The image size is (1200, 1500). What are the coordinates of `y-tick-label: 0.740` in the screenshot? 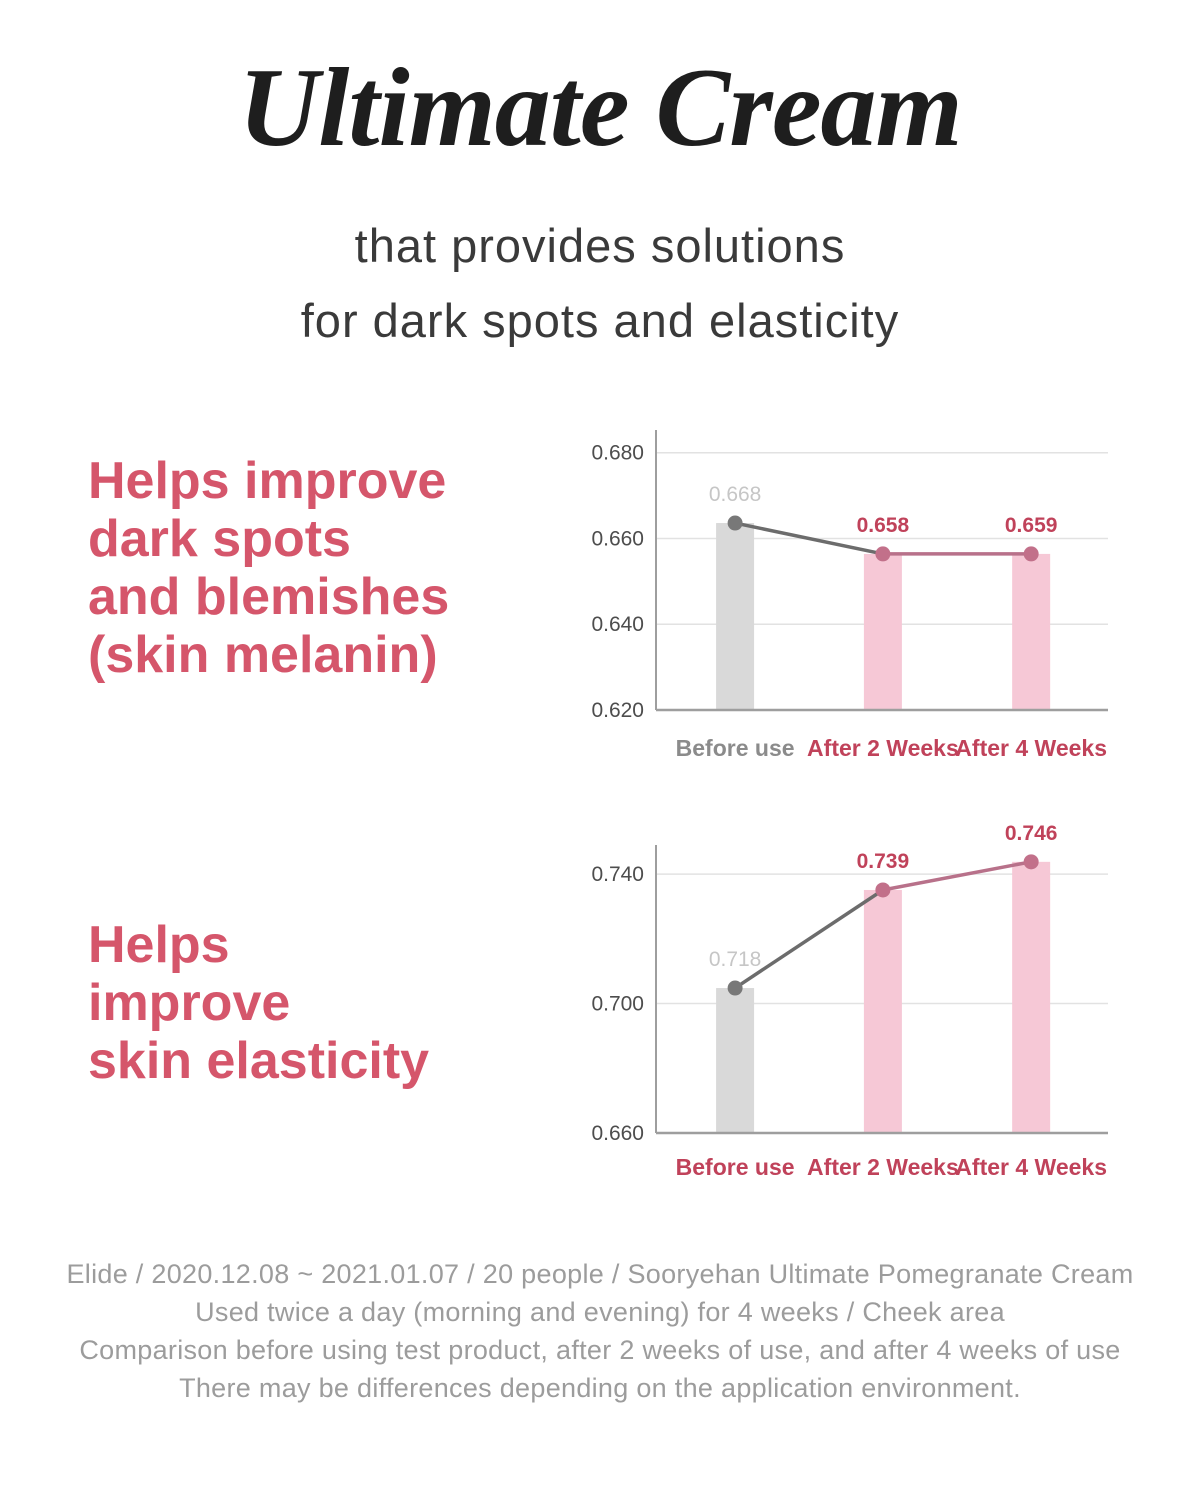 It's located at (617, 874).